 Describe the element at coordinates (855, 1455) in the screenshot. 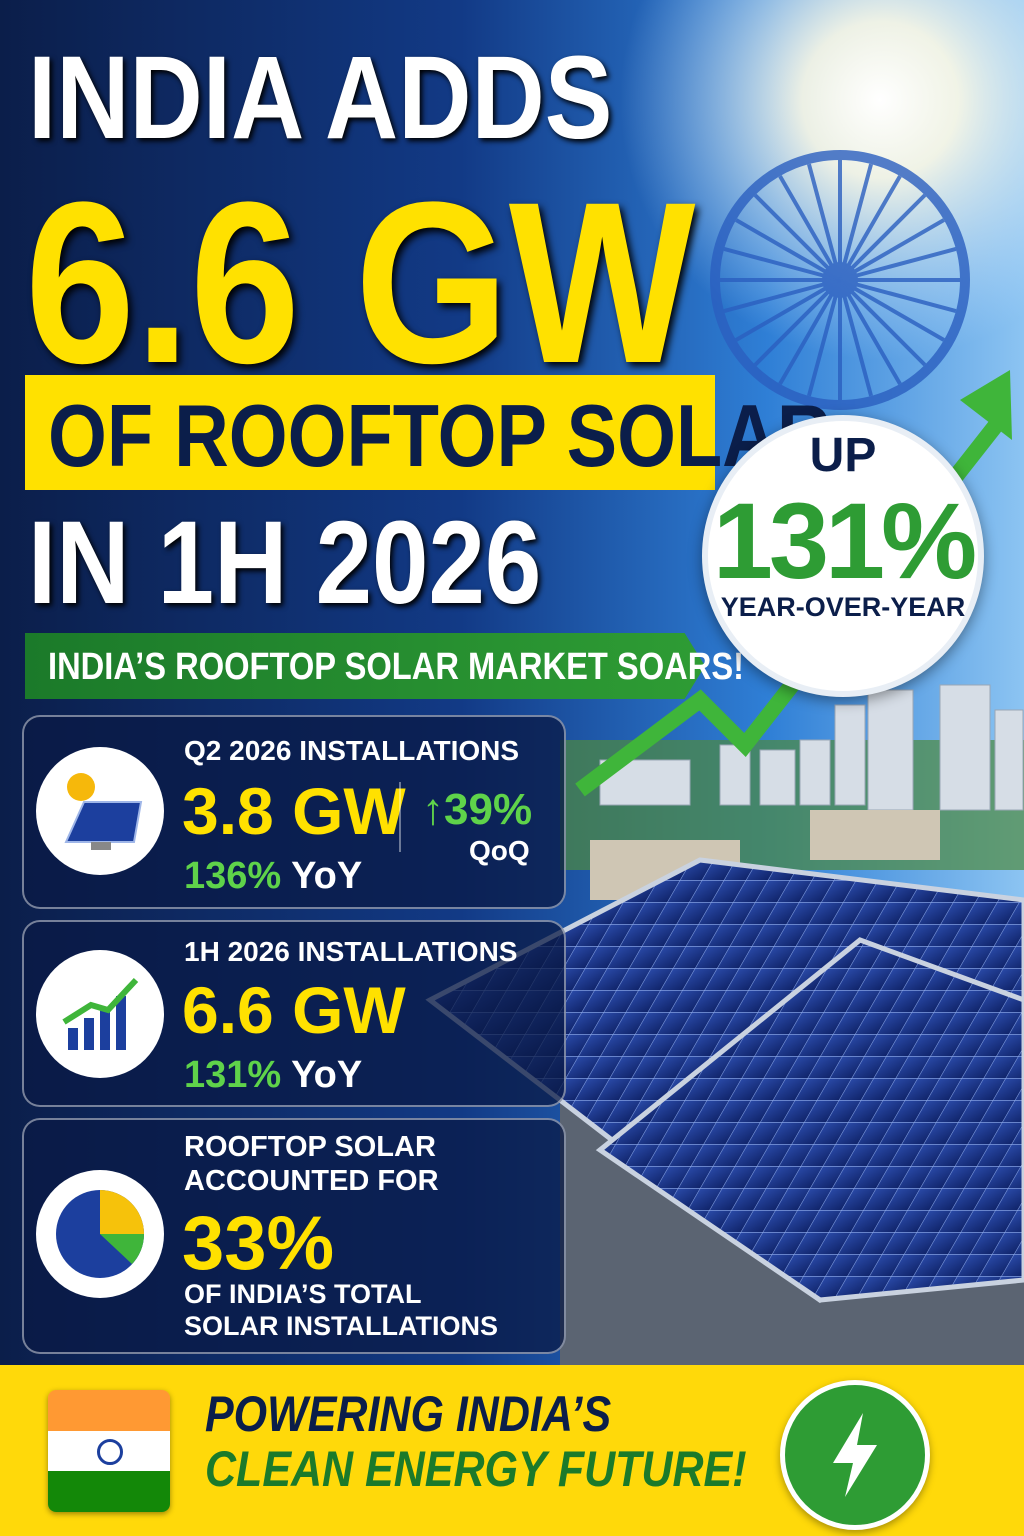

I see `energy-icon` at that location.